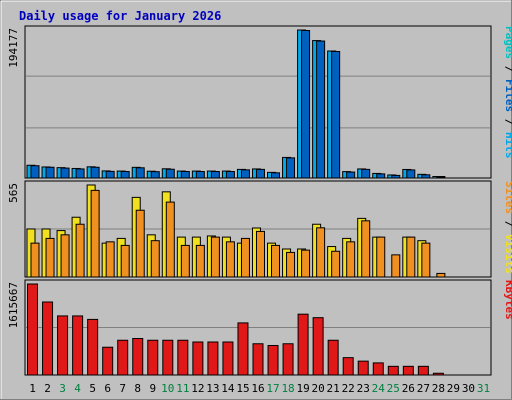 This screenshot has width=512, height=400. I want to click on day-label: 16, so click(257, 388).